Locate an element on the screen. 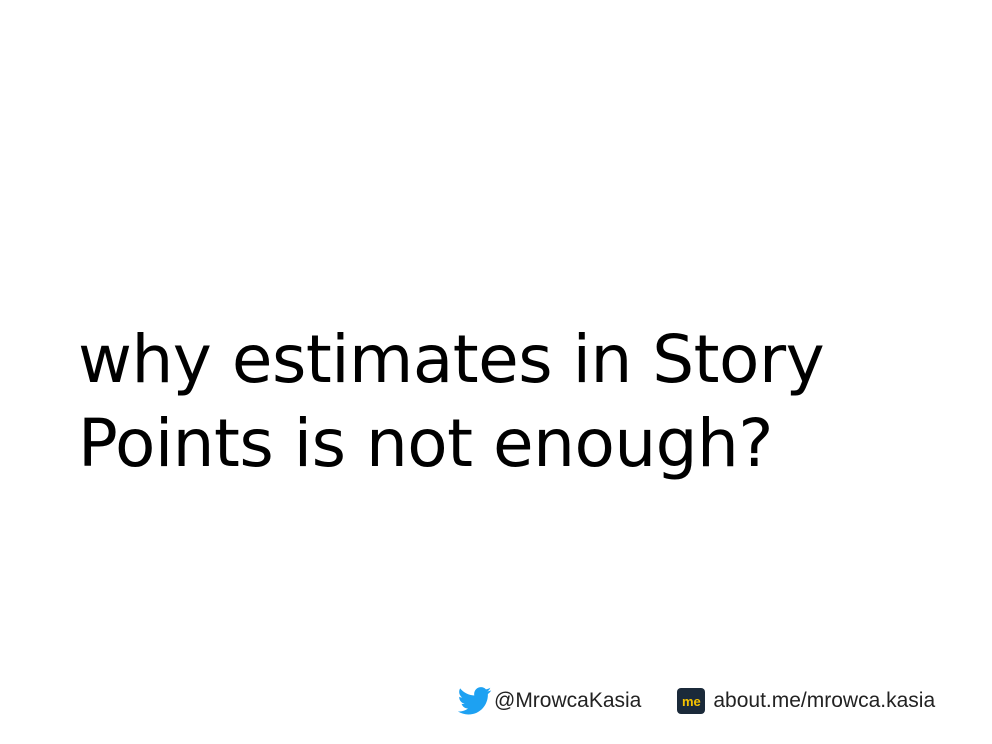 The height and width of the screenshot is (744, 992). twitter-handle: @MrowcaKasia is located at coordinates (568, 700).